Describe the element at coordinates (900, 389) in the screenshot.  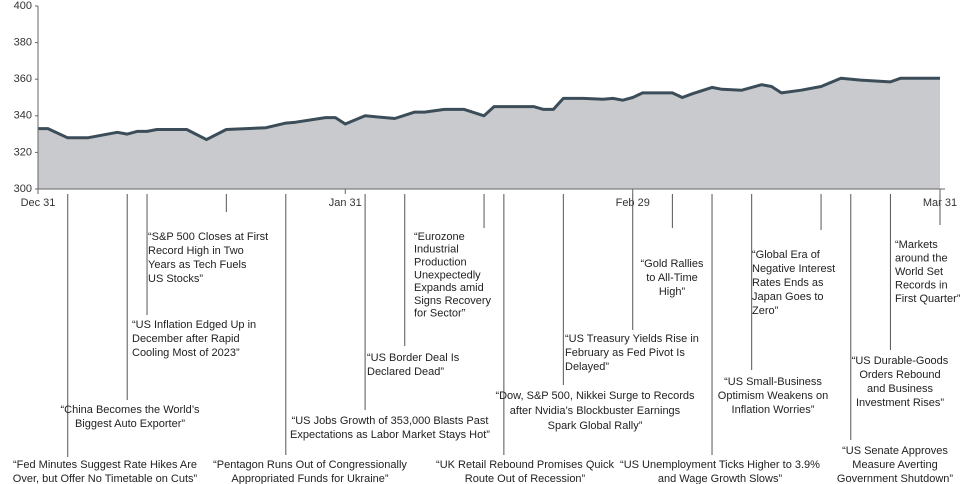
I see `annotation-text: and Business` at that location.